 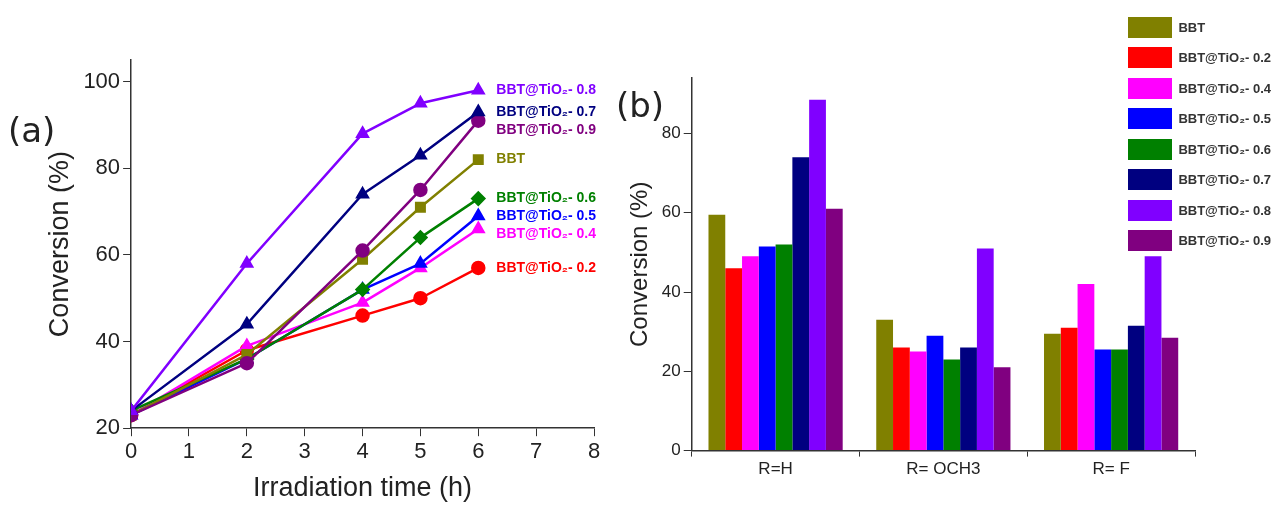 What do you see at coordinates (420, 451) in the screenshot?
I see `x-tick-label: 5` at bounding box center [420, 451].